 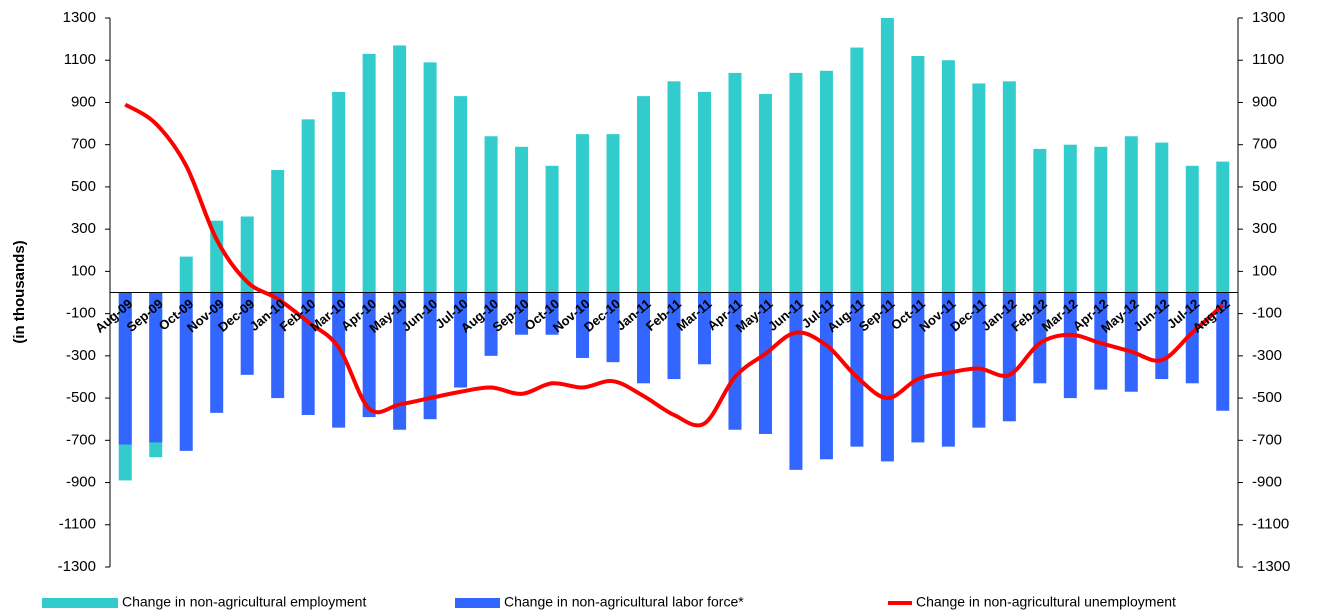 I want to click on y-tick-label: -500, so click(x=81, y=397).